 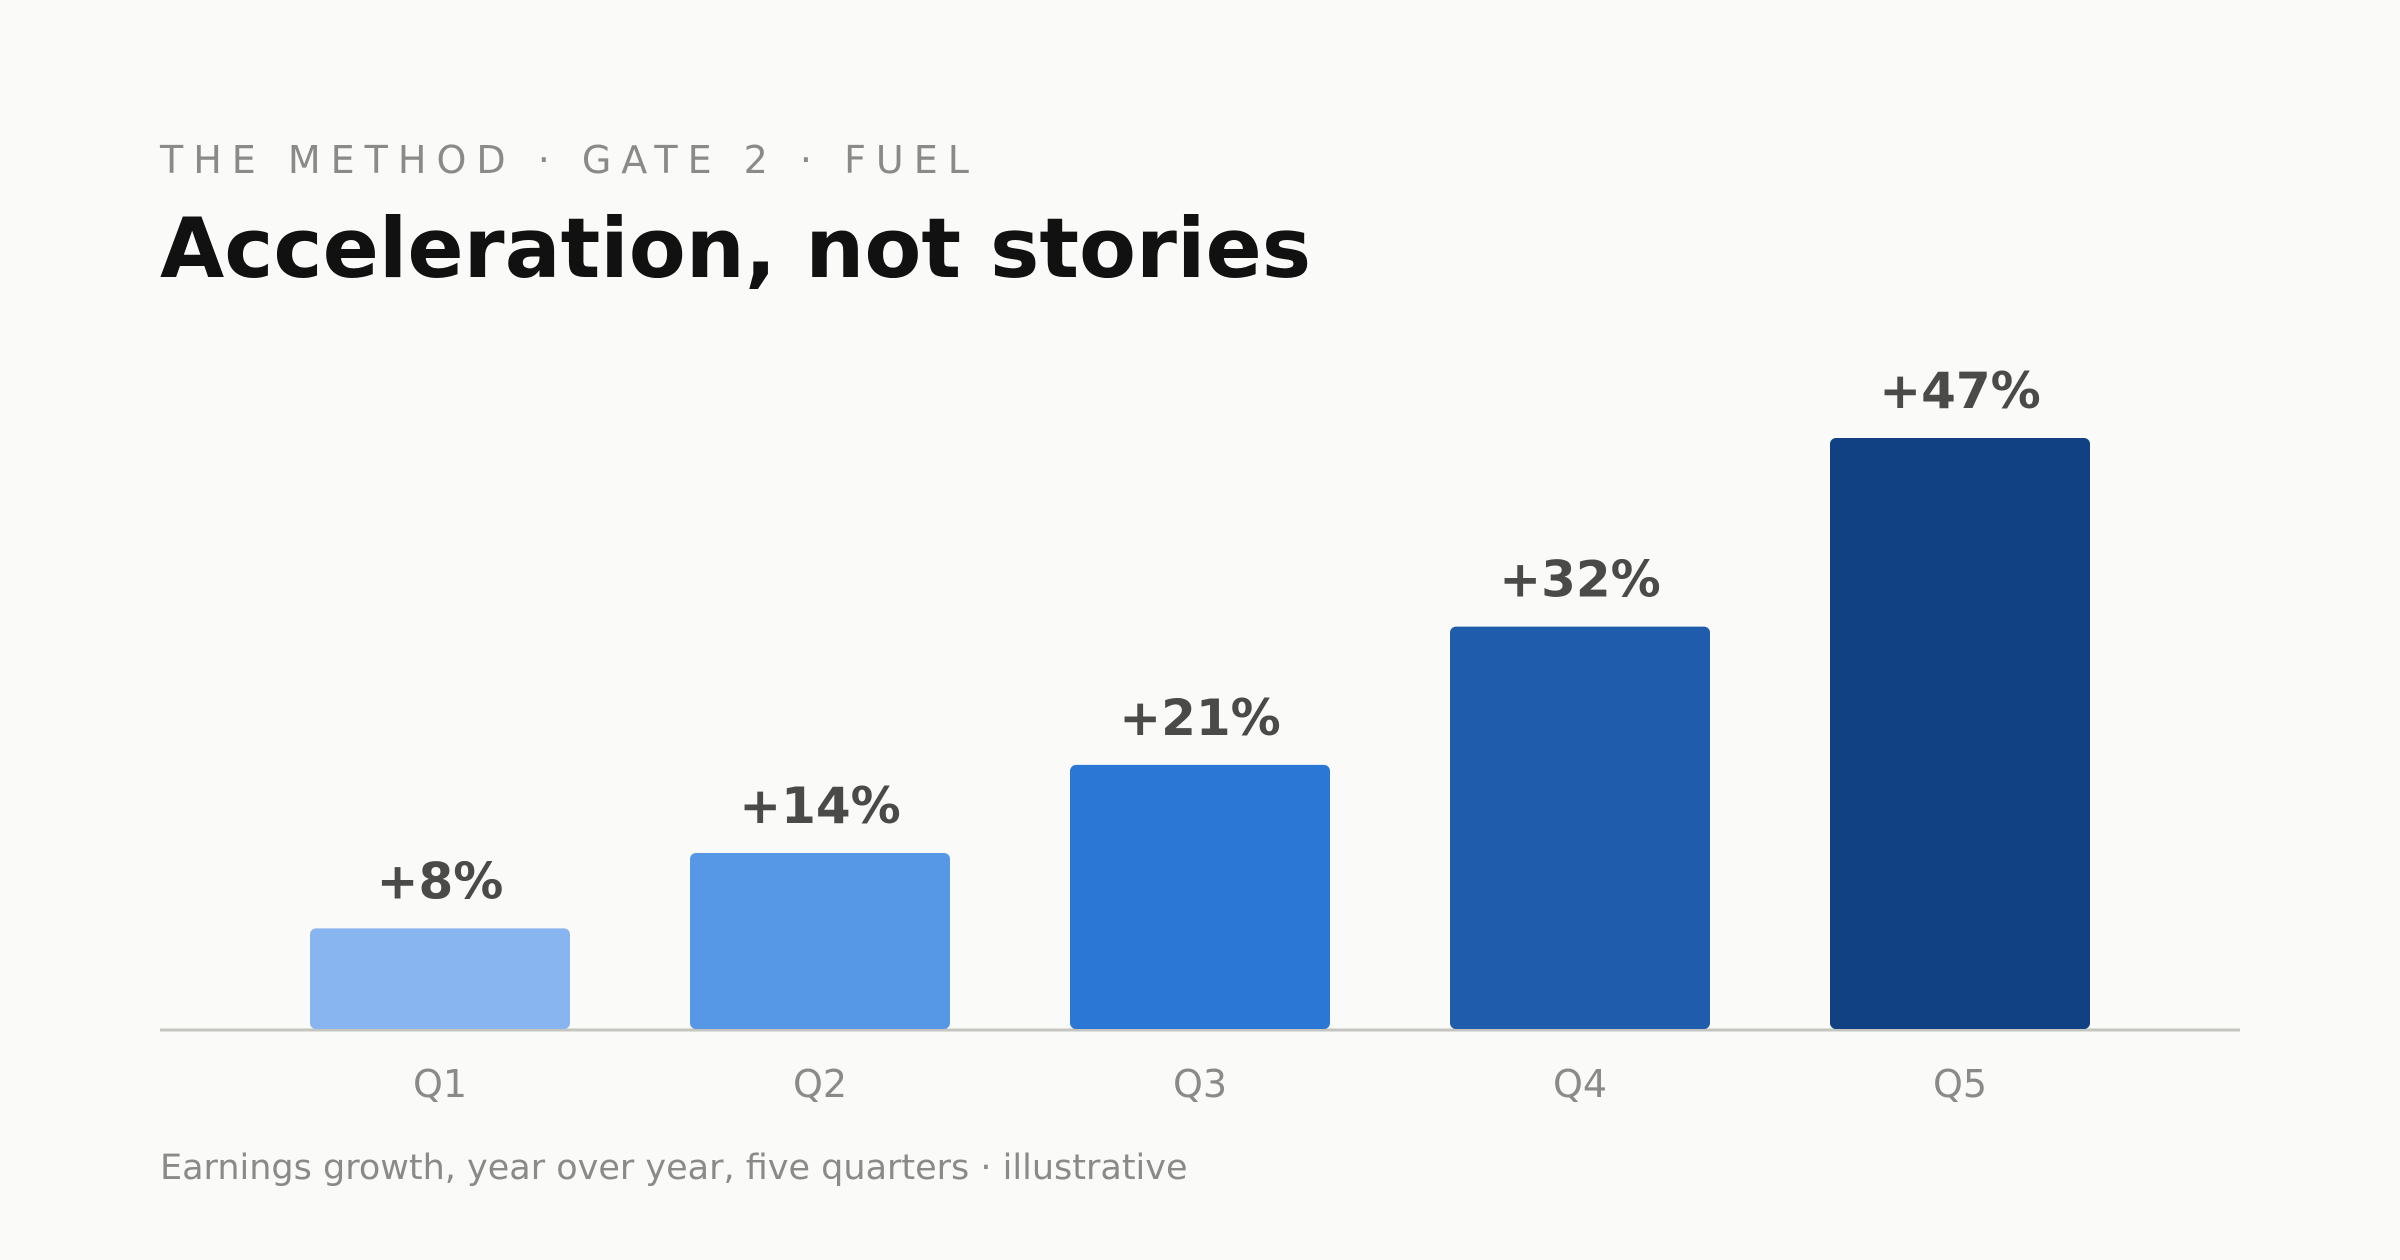 I want to click on bar-q4, so click(x=1580, y=827).